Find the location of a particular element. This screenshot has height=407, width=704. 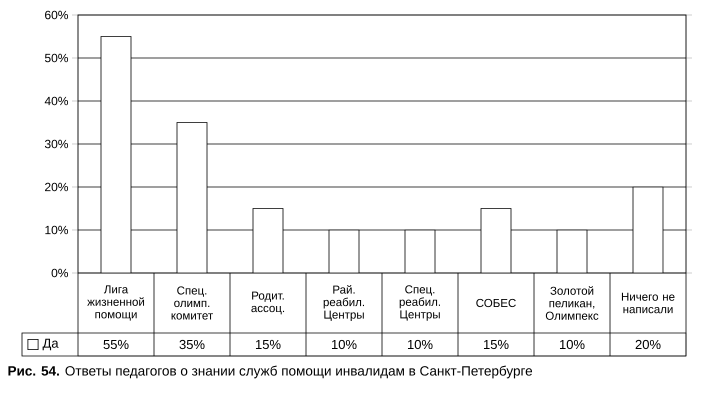

y-tick-label: 0% is located at coordinates (60, 273).